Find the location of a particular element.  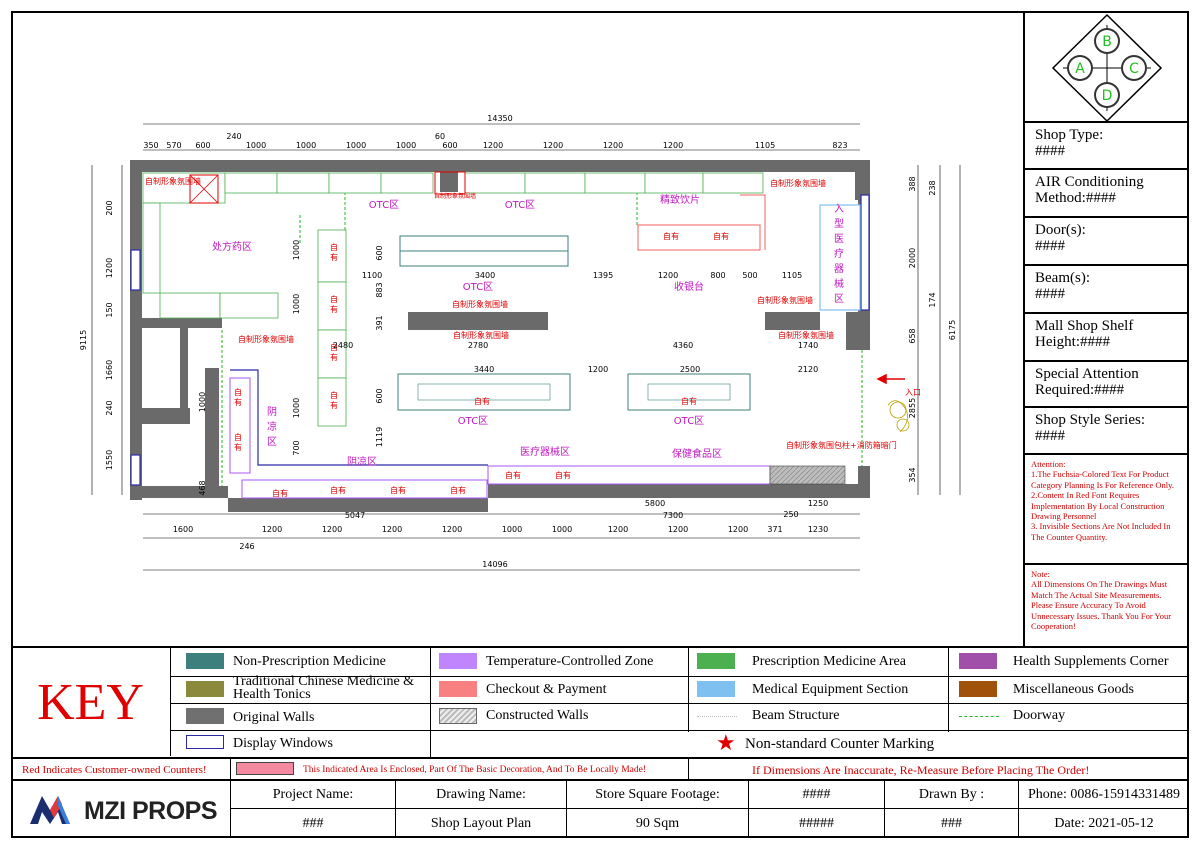

rightdims-1: 238 is located at coordinates (932, 187).